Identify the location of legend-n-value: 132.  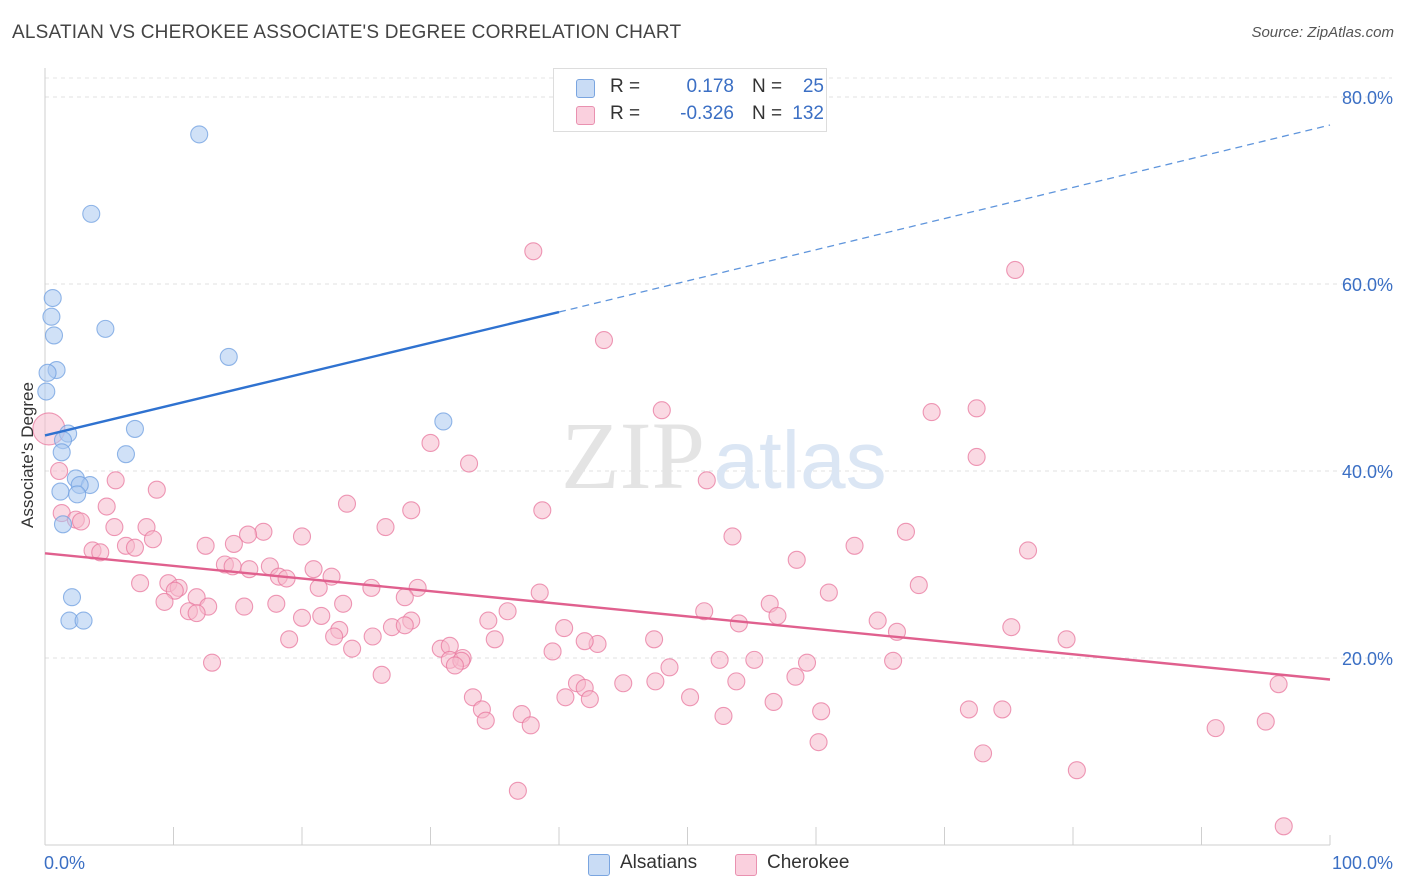
(808, 113).